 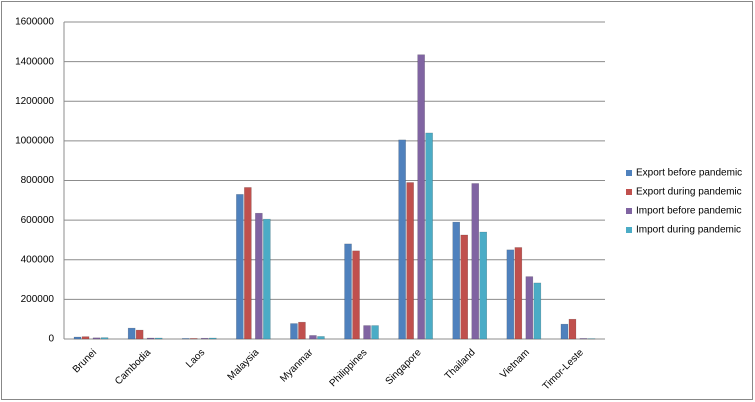 What do you see at coordinates (51, 339) in the screenshot?
I see `y-tick-label: 0` at bounding box center [51, 339].